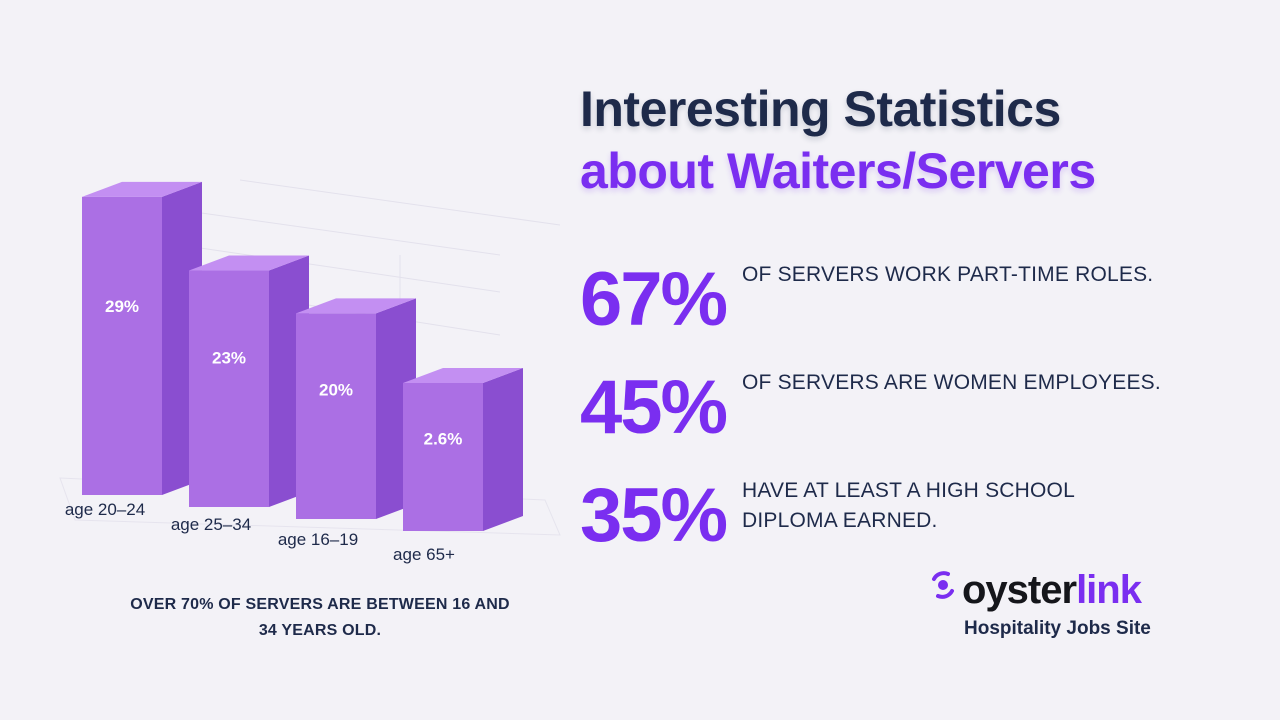 This screenshot has width=1280, height=720. What do you see at coordinates (443, 438) in the screenshot?
I see `bar-value-label: 2.6%` at bounding box center [443, 438].